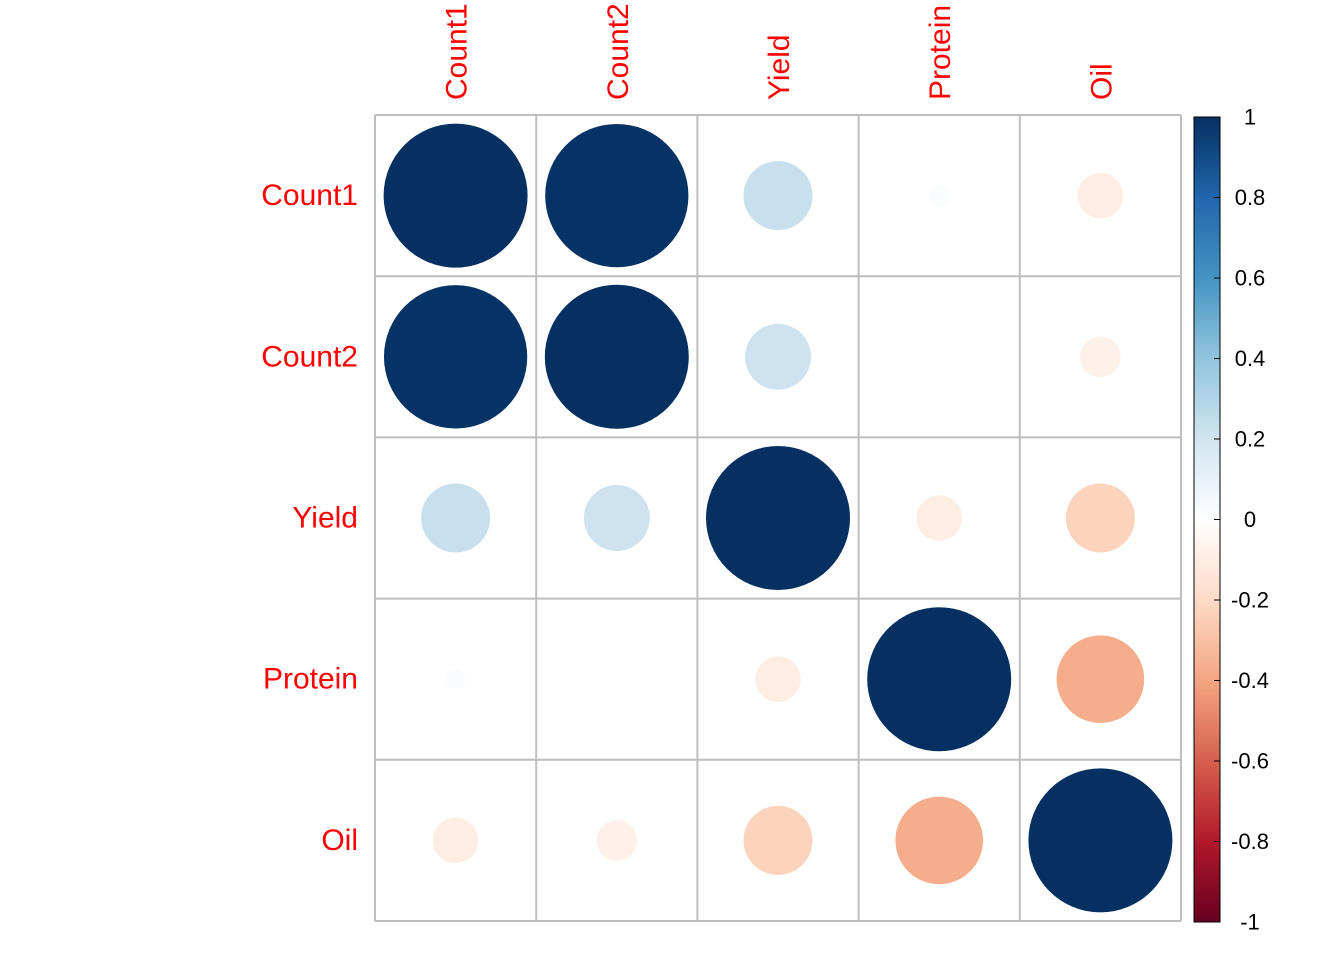 This screenshot has height=960, width=1344. What do you see at coordinates (939, 840) in the screenshot?
I see `corr-circle-oil-protein` at bounding box center [939, 840].